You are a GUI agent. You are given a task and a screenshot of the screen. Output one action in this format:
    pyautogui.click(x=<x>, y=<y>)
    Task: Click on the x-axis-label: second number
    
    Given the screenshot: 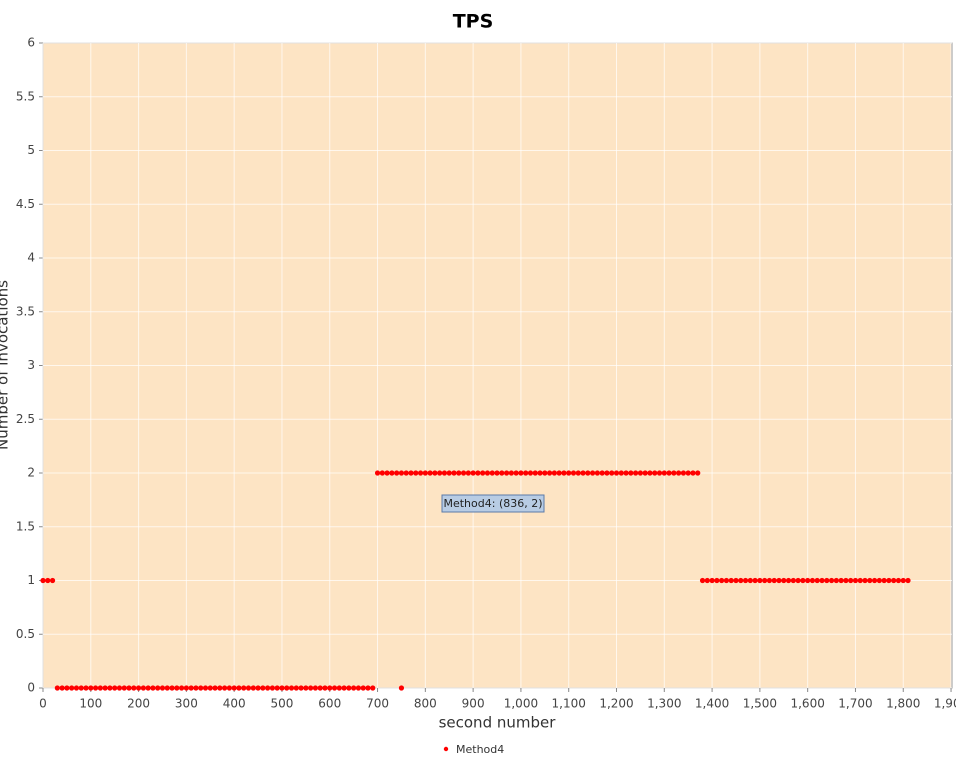 What is the action you would take?
    pyautogui.click(x=498, y=723)
    